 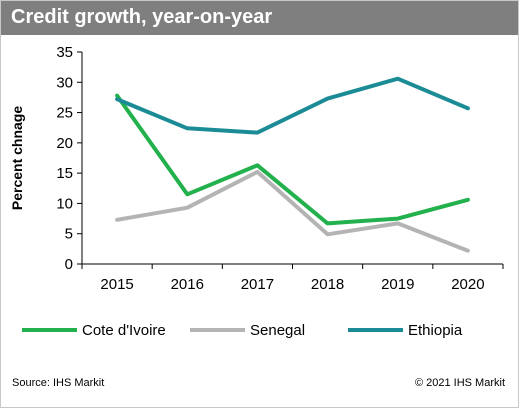 I want to click on y-tick-label: 0, so click(x=69, y=264).